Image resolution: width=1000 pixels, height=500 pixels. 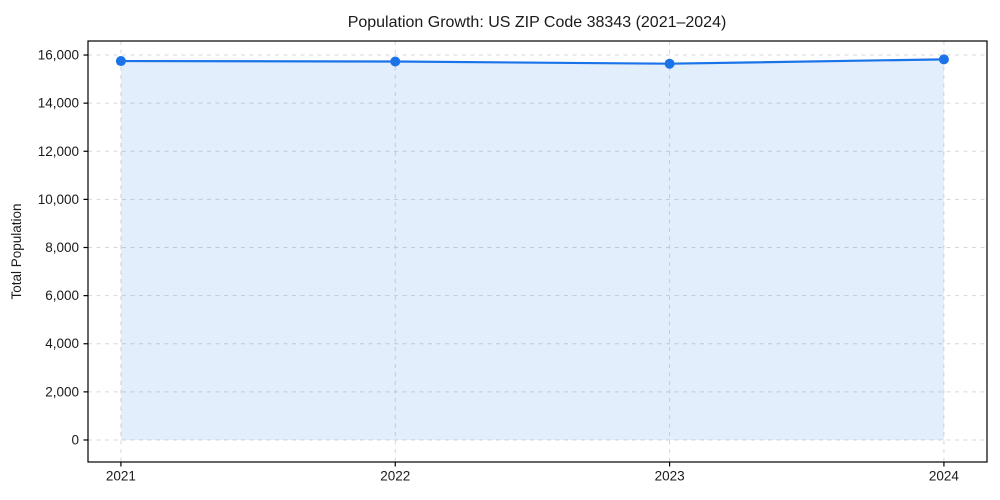 I want to click on y-tick-label: 4,000, so click(x=62, y=343).